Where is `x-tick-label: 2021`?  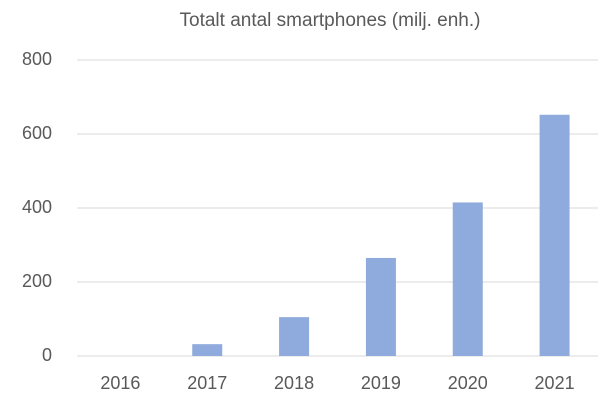 x-tick-label: 2021 is located at coordinates (555, 383).